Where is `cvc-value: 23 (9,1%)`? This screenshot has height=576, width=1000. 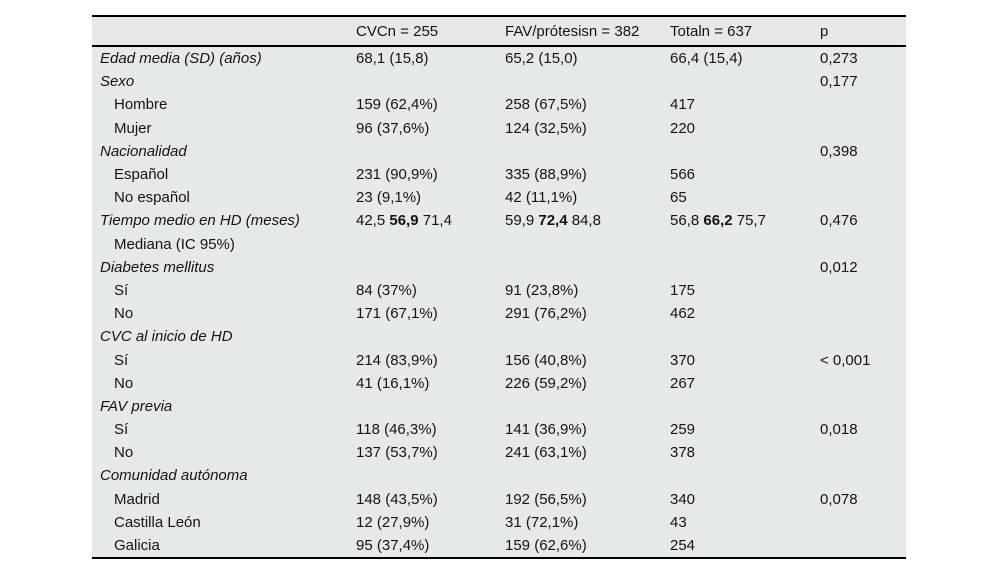
cvc-value: 23 (9,1%) is located at coordinates (389, 198).